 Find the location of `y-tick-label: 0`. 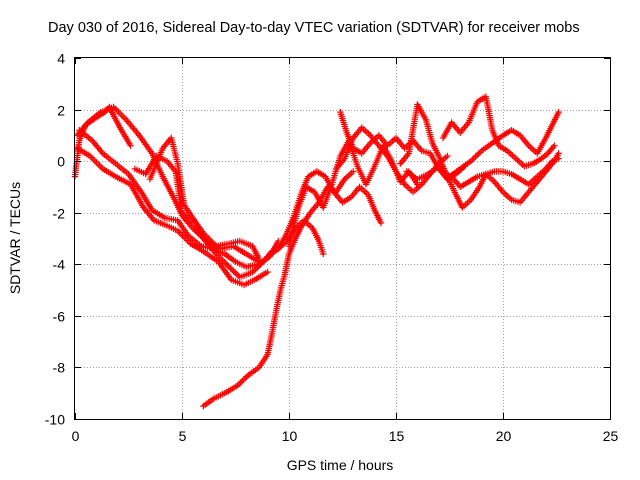

y-tick-label: 0 is located at coordinates (61, 162).